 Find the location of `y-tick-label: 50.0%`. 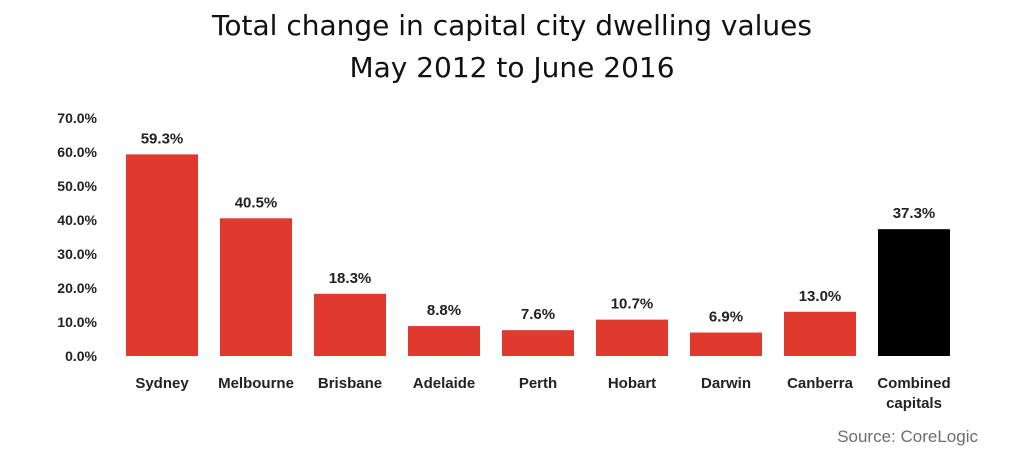

y-tick-label: 50.0% is located at coordinates (77, 186).